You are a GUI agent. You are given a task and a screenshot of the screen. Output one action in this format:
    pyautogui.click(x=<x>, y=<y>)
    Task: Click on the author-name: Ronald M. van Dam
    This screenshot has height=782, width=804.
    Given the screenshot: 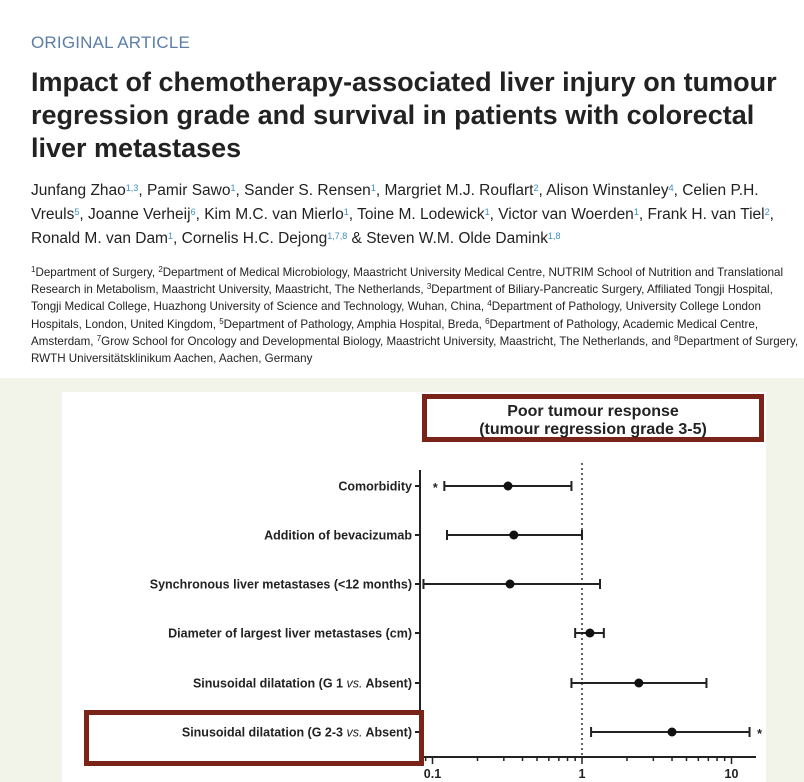 What is the action you would take?
    pyautogui.click(x=99, y=238)
    